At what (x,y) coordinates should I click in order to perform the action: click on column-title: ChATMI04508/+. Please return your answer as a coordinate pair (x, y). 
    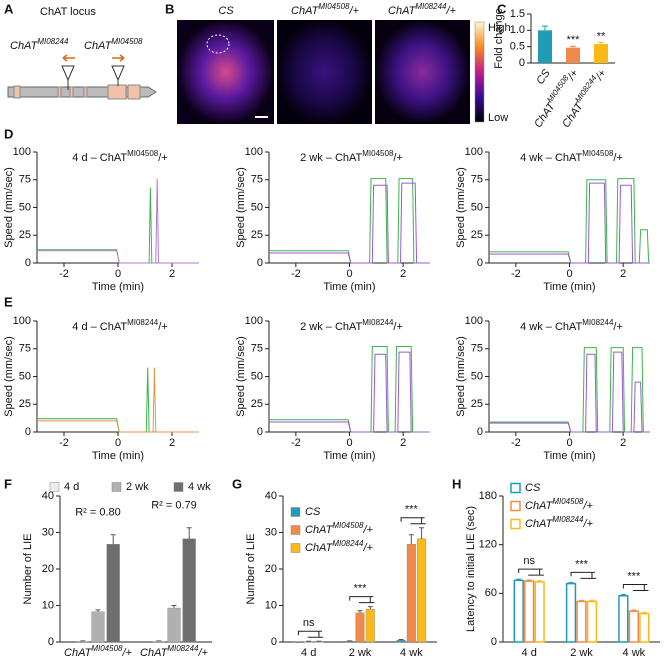
    Looking at the image, I should click on (325, 9).